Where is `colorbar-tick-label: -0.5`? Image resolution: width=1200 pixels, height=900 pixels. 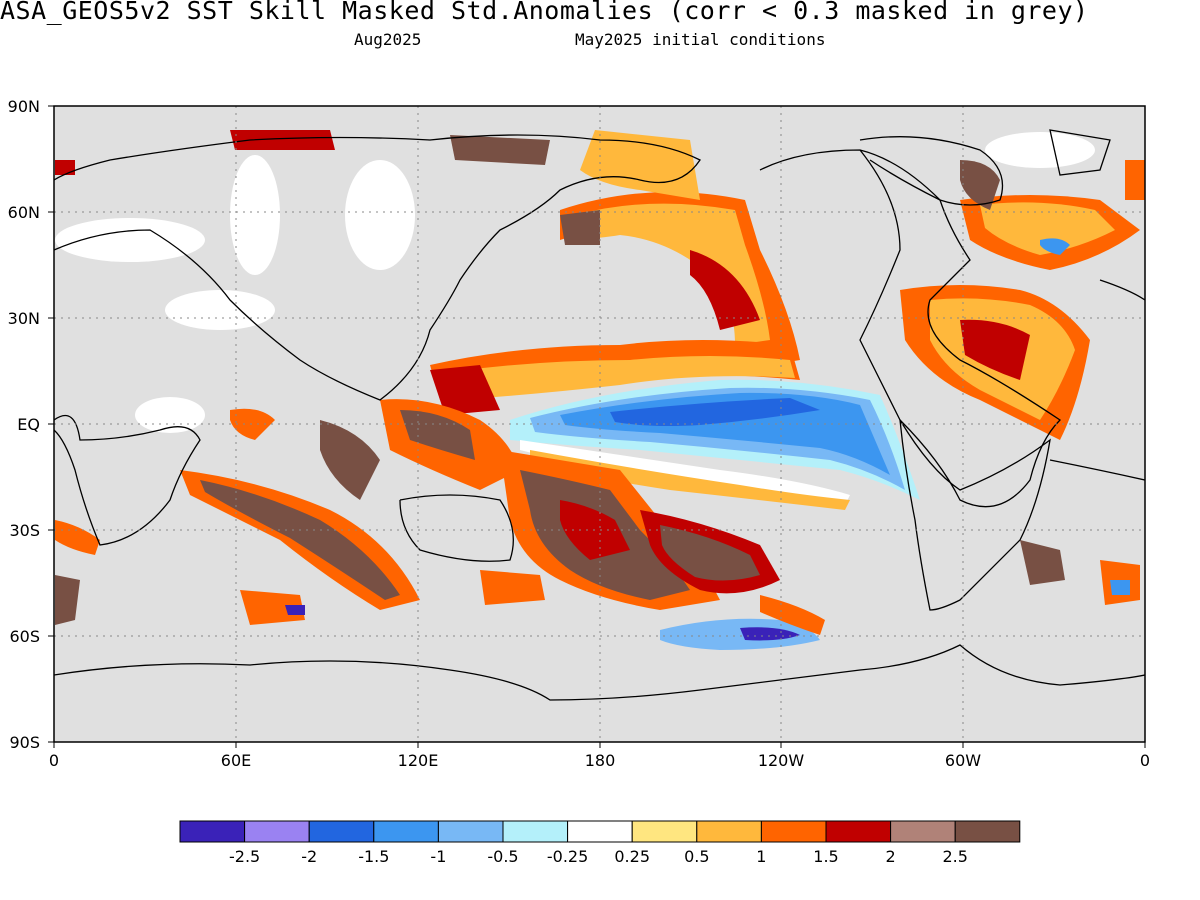
colorbar-tick-label: -0.5 is located at coordinates (502, 856).